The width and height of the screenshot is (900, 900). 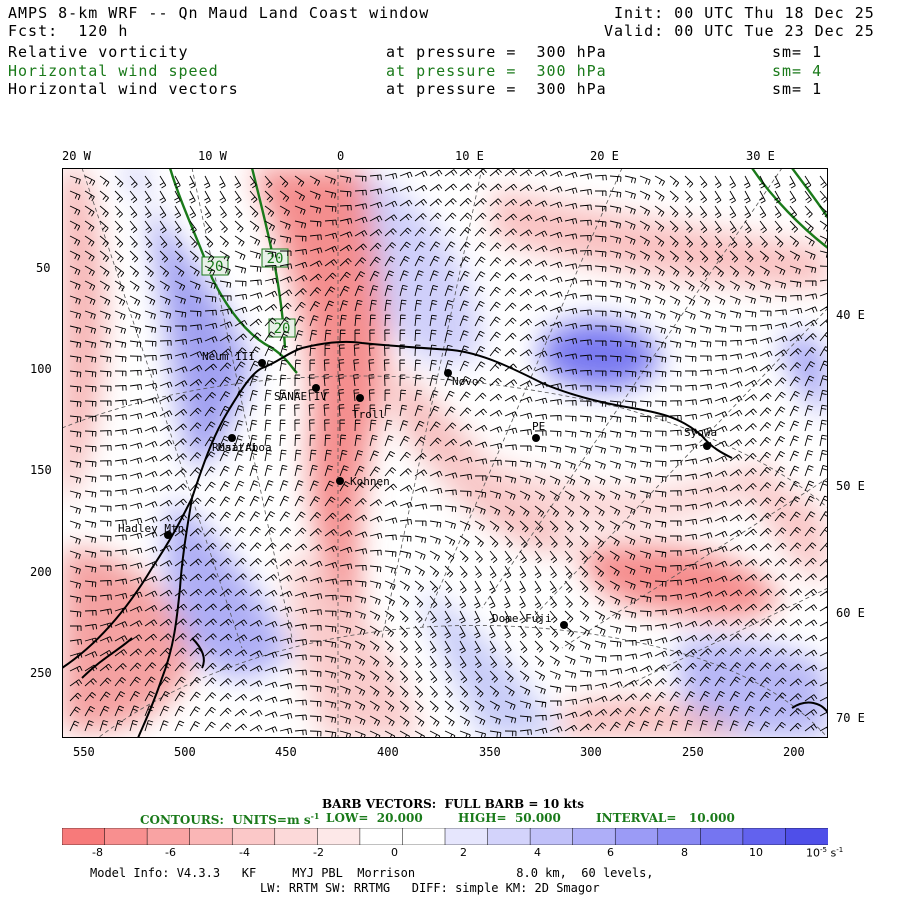 I want to click on colorbar-label-m8: -8, so click(x=97, y=852).